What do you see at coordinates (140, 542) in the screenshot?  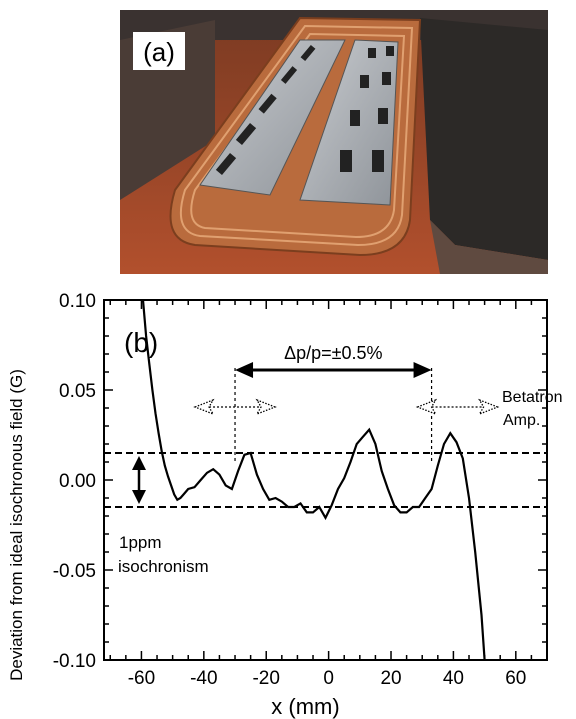 I see `iso-label-line1: 1ppm` at bounding box center [140, 542].